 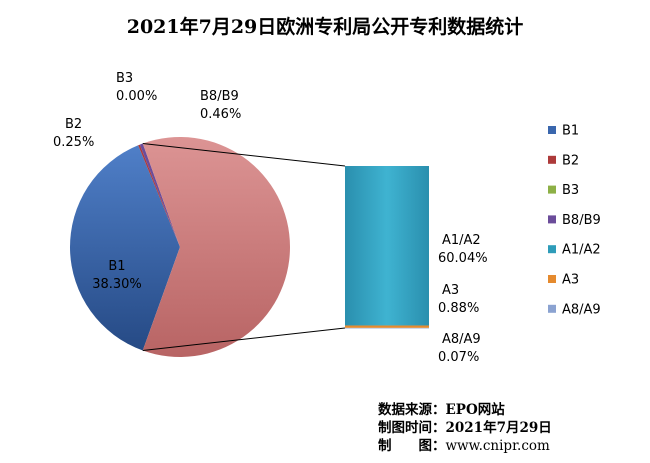 What do you see at coordinates (552, 189) in the screenshot?
I see `legend-swatch-b3` at bounding box center [552, 189].